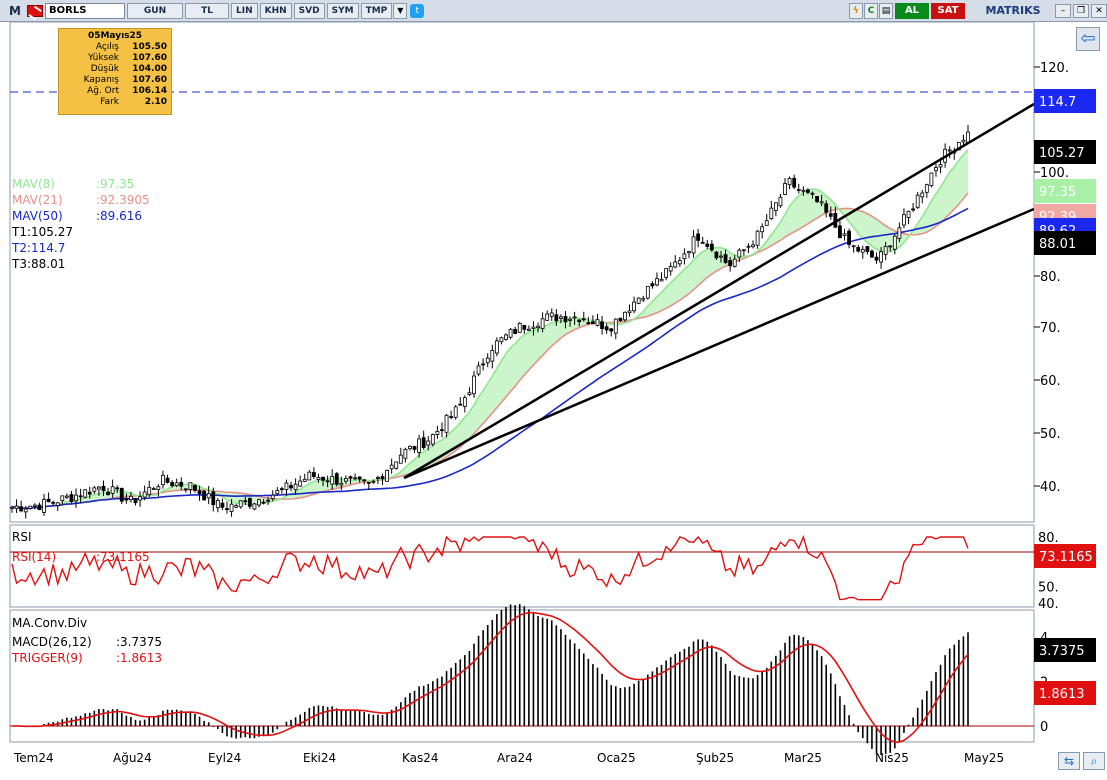  What do you see at coordinates (320, 758) in the screenshot?
I see `x-label-3: Eki24` at bounding box center [320, 758].